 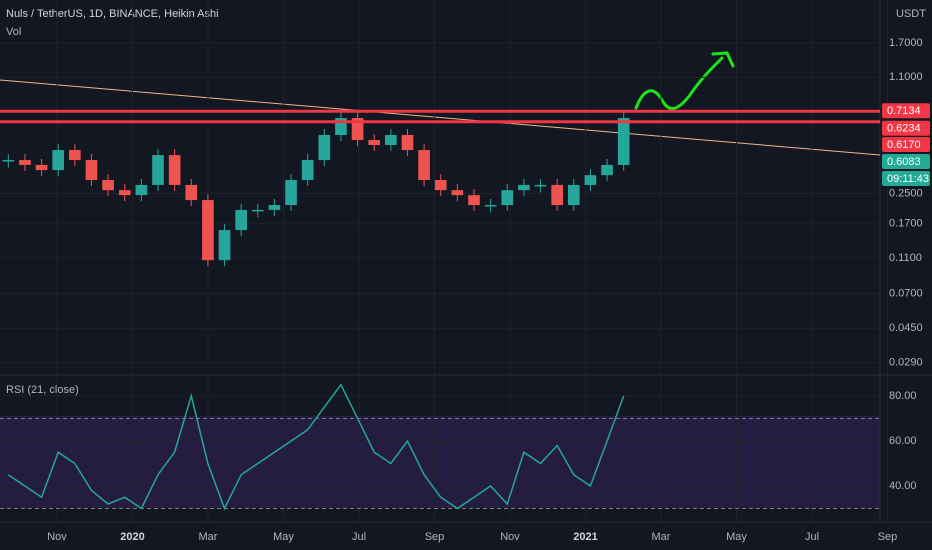 What do you see at coordinates (585, 537) in the screenshot?
I see `time-label: 2021` at bounding box center [585, 537].